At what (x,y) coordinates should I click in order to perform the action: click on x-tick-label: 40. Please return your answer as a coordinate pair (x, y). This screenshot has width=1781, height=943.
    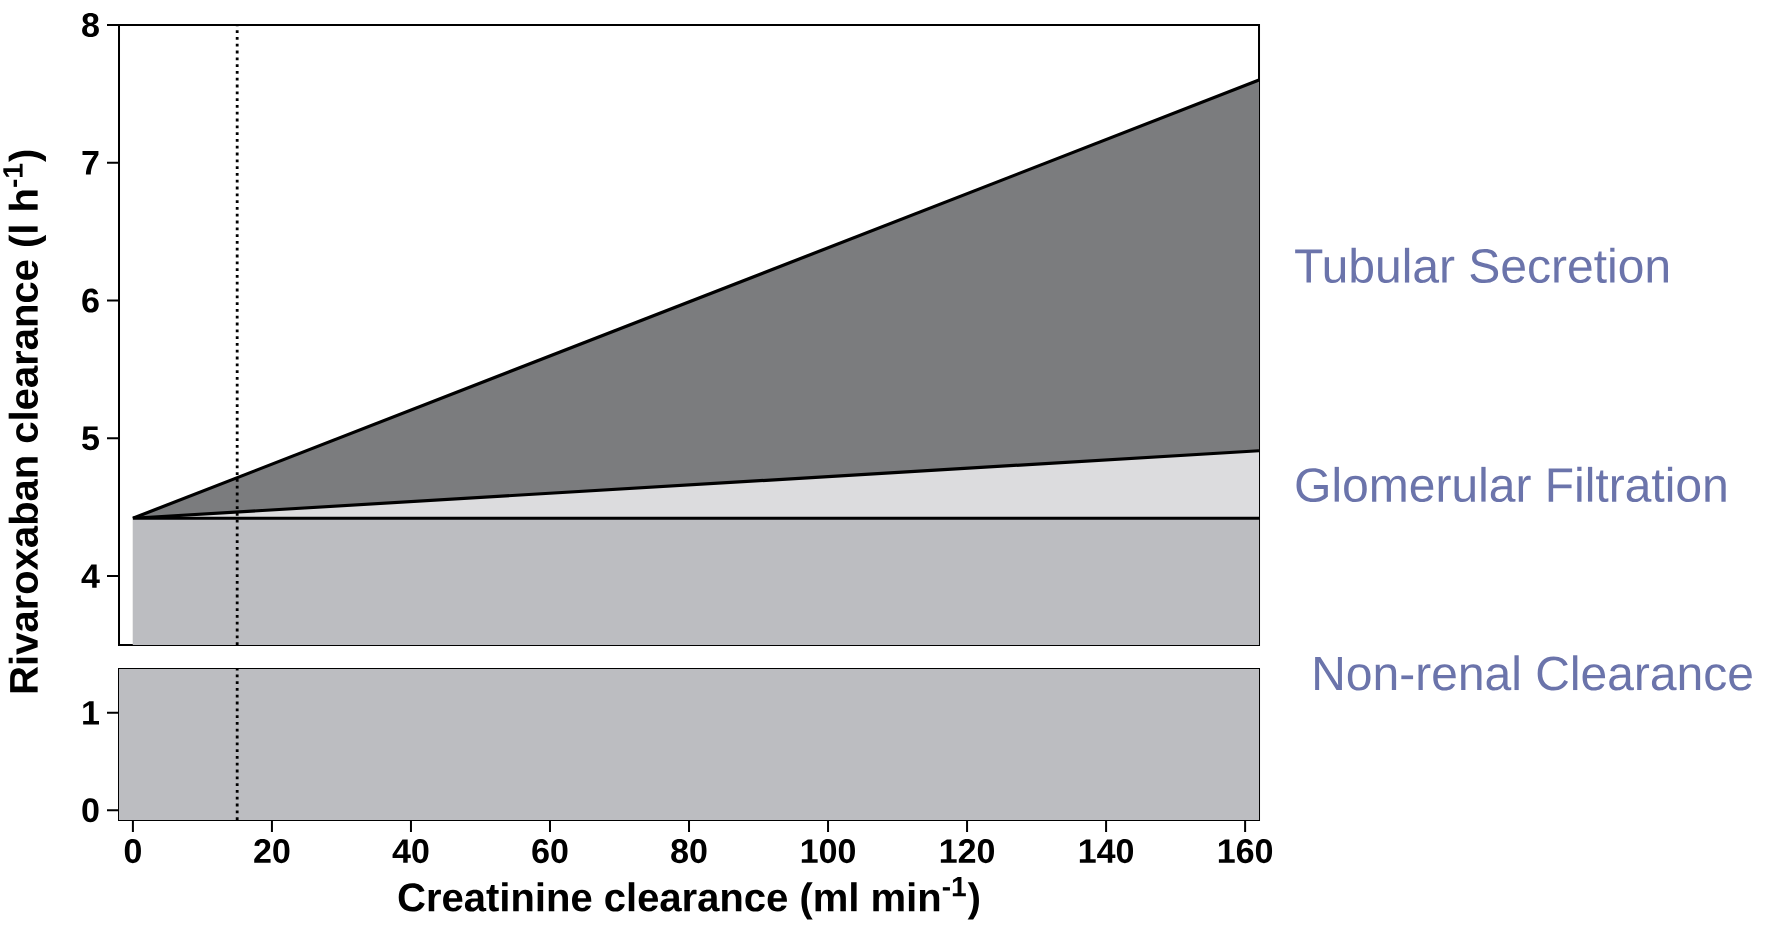
    Looking at the image, I should click on (410, 851).